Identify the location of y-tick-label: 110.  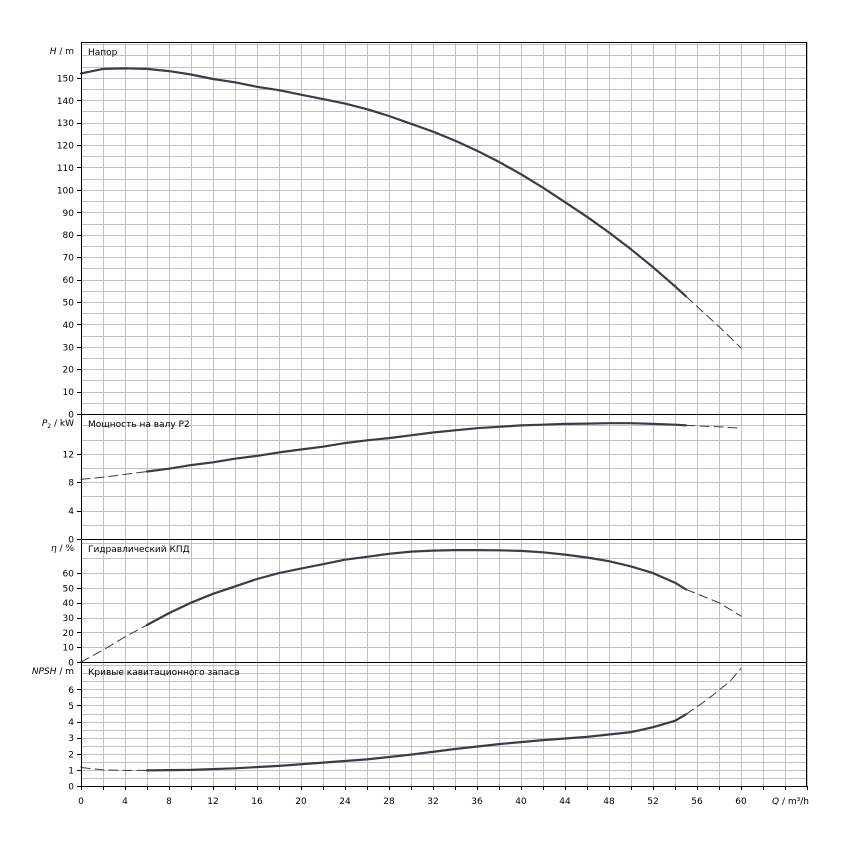
(65, 169).